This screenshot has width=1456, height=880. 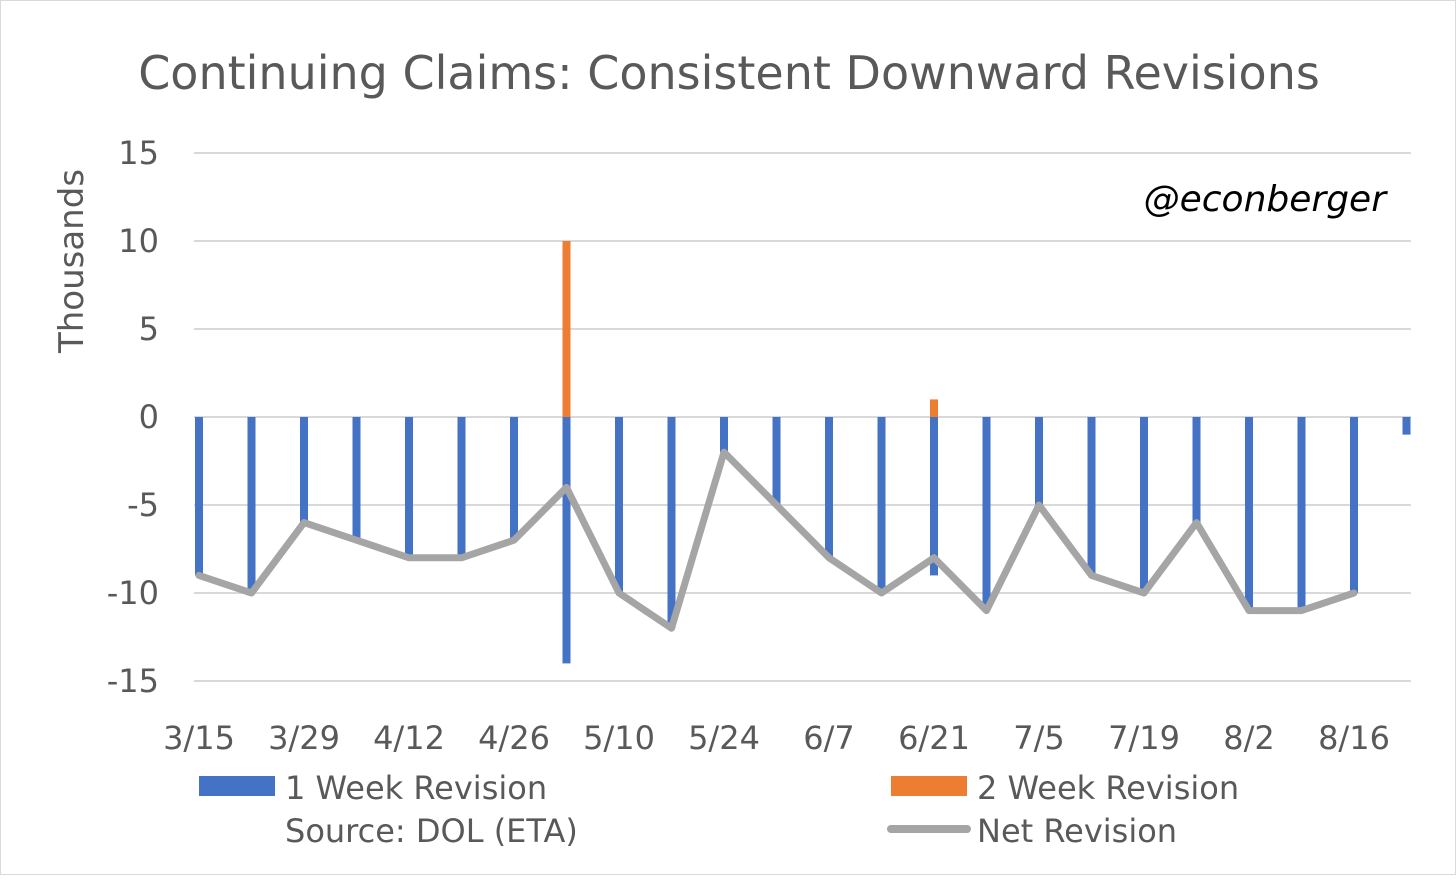 What do you see at coordinates (1144, 738) in the screenshot?
I see `x-tick-label: 7/19` at bounding box center [1144, 738].